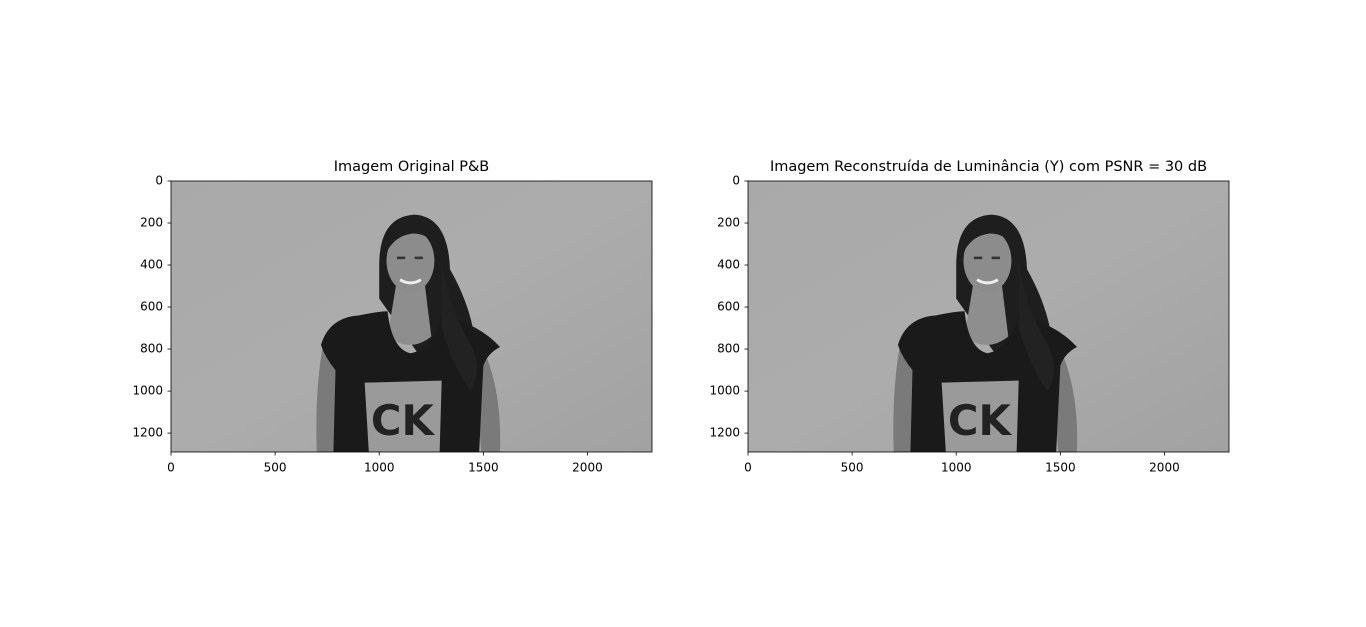 Image resolution: width=1366 pixels, height=627 pixels. I want to click on subplot-title: Imagem Original P&B, so click(412, 167).